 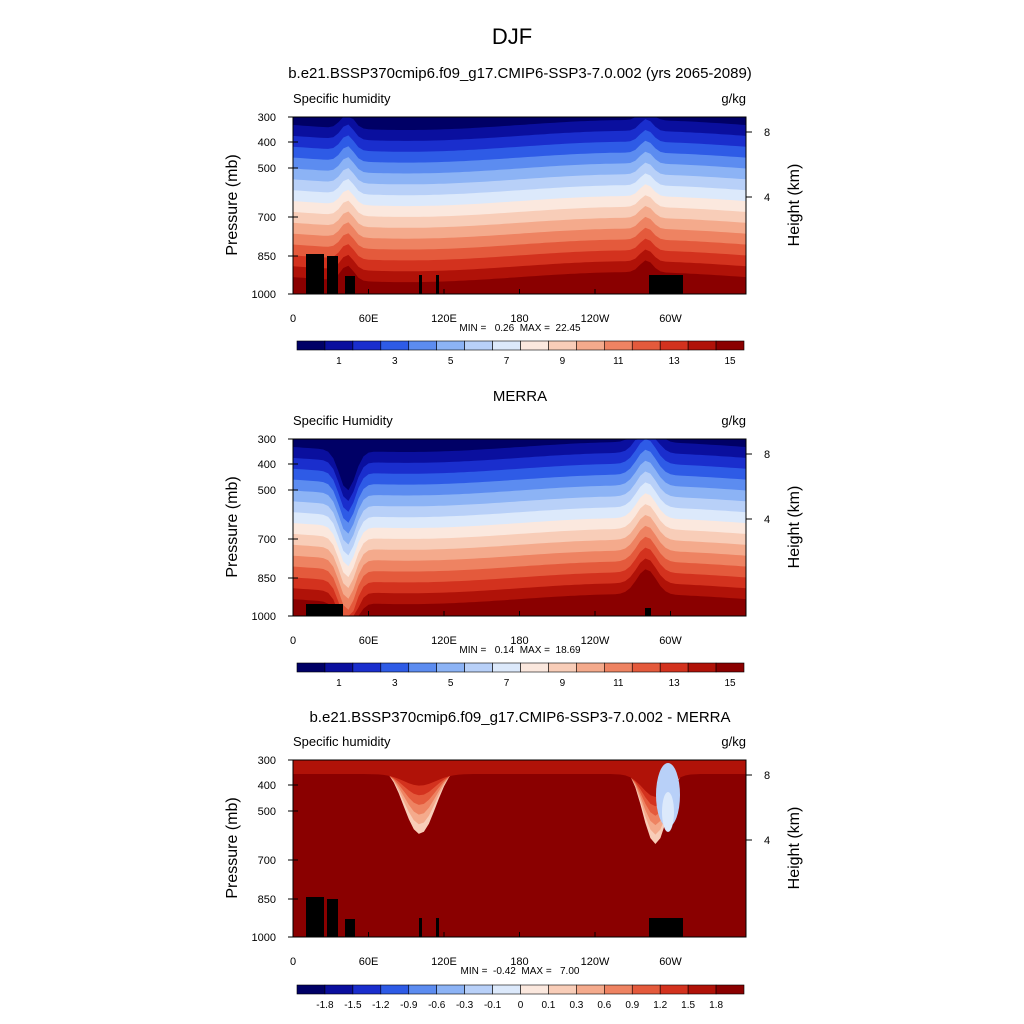 What do you see at coordinates (520, 353) in the screenshot?
I see `colorbar: 1 3 5 7 9 11 13 15` at bounding box center [520, 353].